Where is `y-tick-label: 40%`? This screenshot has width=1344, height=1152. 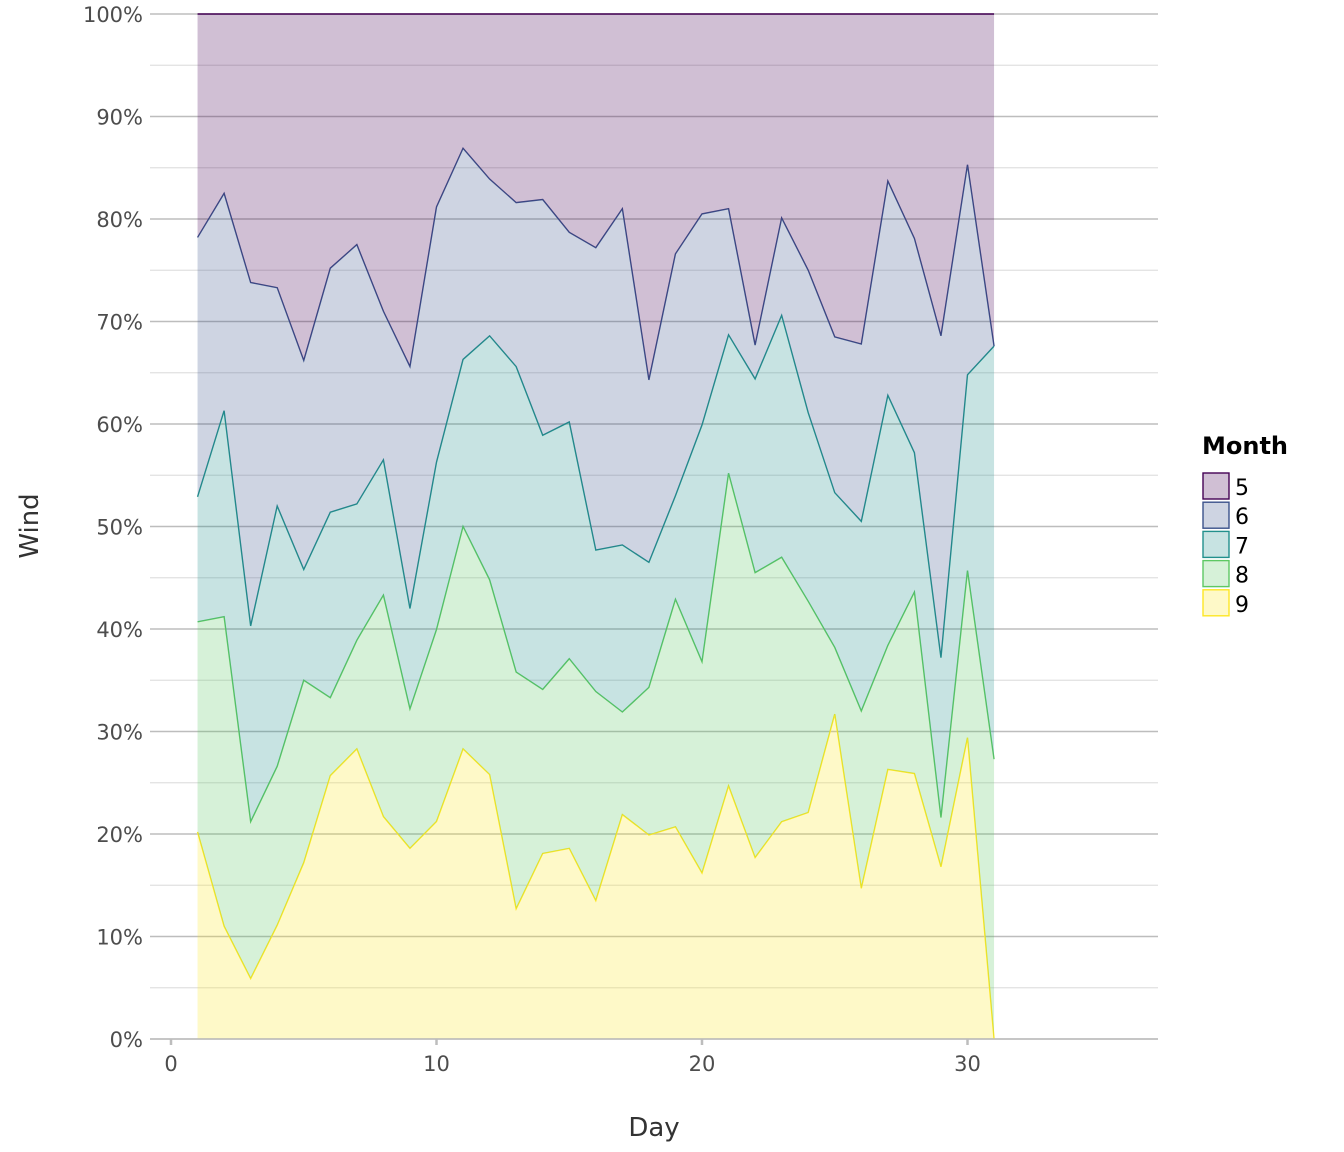 y-tick-label: 40% is located at coordinates (119, 630).